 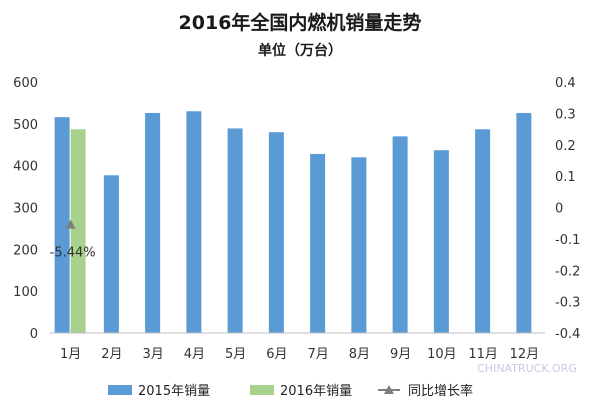 I want to click on y-tick-label: 600, so click(x=25, y=83).